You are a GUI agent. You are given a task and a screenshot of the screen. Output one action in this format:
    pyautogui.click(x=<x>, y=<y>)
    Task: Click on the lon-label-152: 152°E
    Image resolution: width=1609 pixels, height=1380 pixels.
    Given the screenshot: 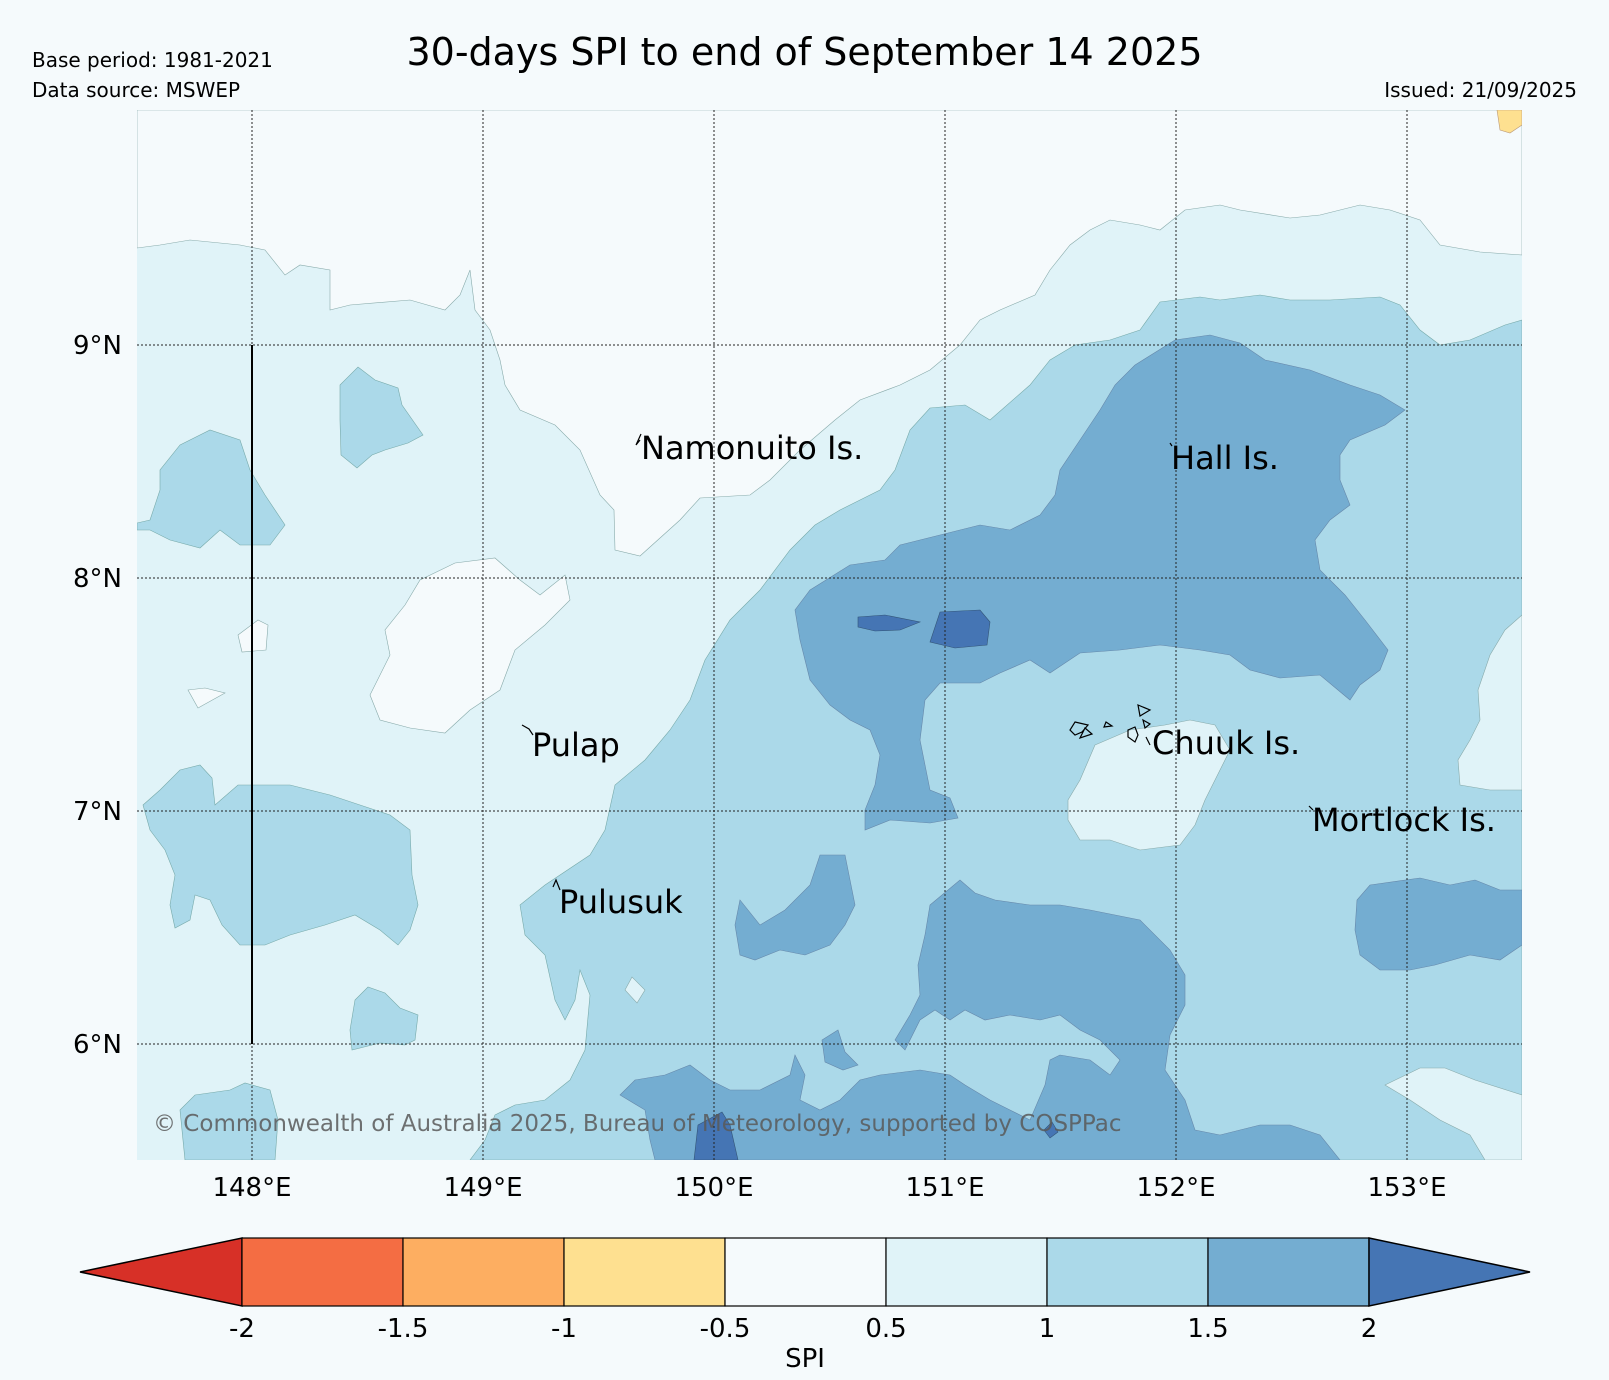 What is the action you would take?
    pyautogui.click(x=1175, y=1188)
    